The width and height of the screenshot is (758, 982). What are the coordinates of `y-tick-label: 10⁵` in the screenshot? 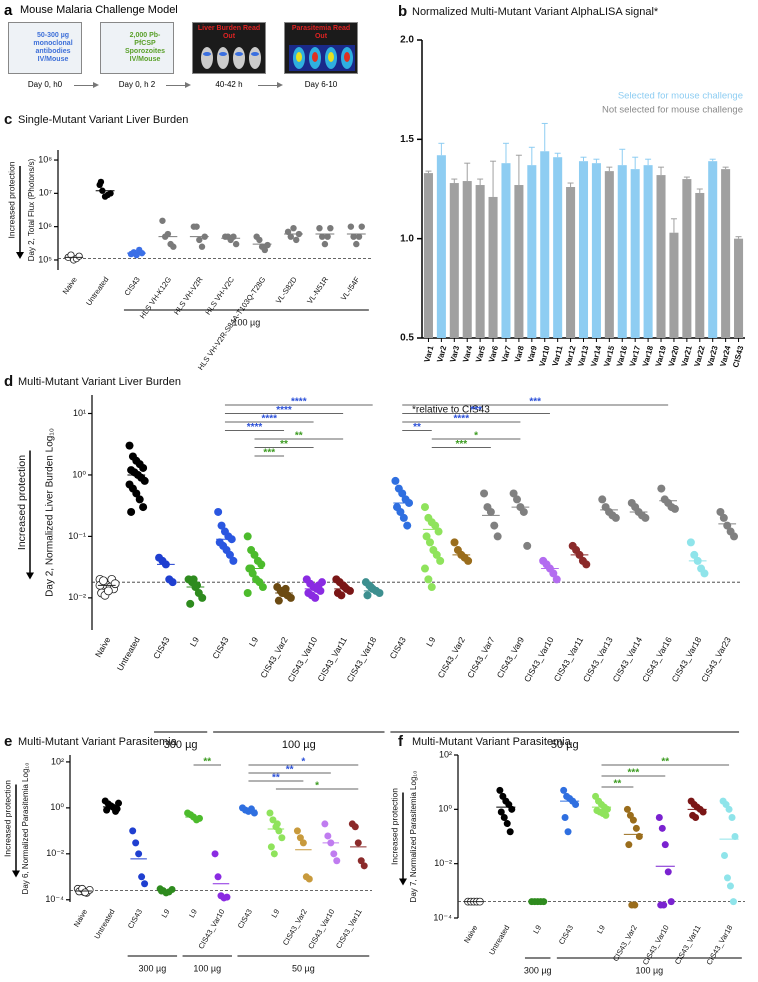 It's located at (45, 259).